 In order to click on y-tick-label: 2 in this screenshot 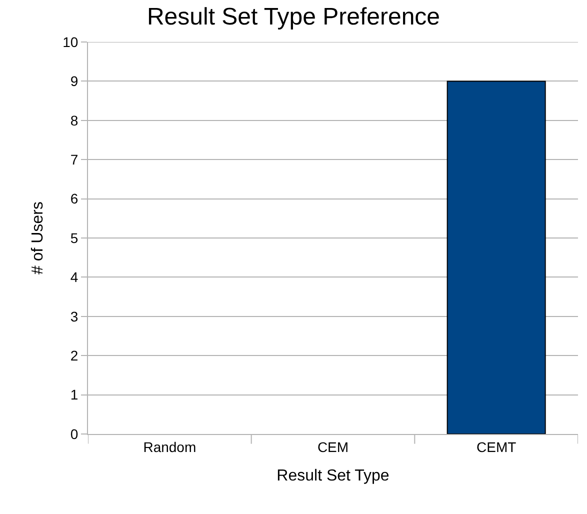, I will do `click(74, 356)`.